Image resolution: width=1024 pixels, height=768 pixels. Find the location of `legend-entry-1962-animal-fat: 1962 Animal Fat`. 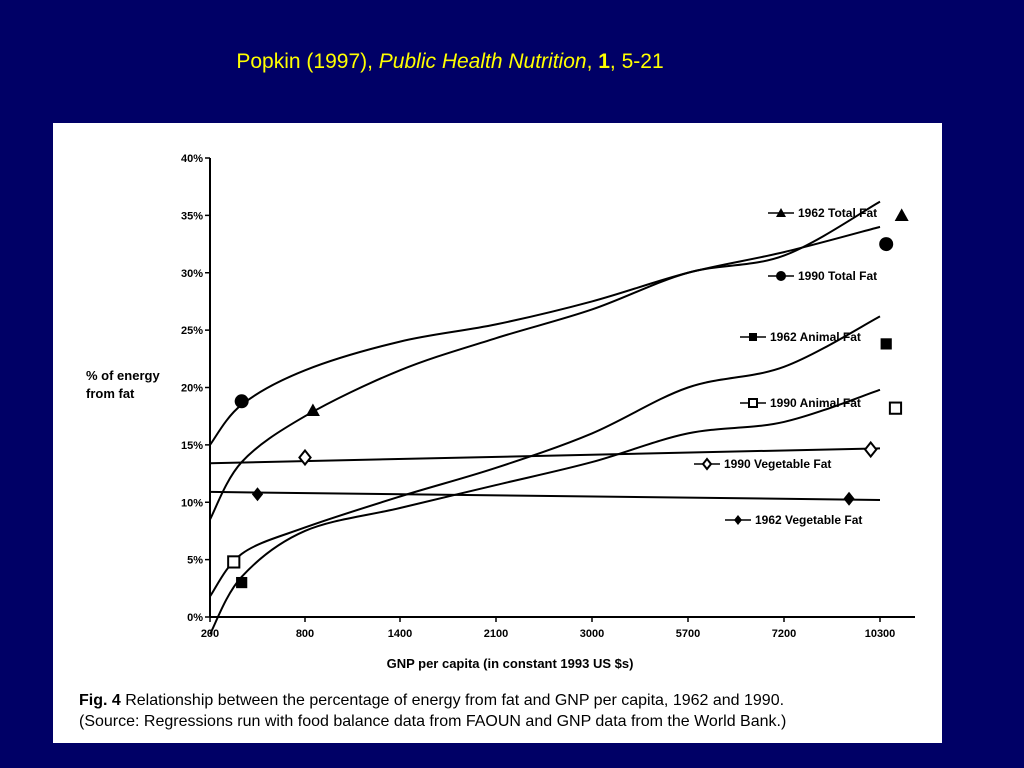

legend-entry-1962-animal-fat: 1962 Animal Fat is located at coordinates (800, 337).